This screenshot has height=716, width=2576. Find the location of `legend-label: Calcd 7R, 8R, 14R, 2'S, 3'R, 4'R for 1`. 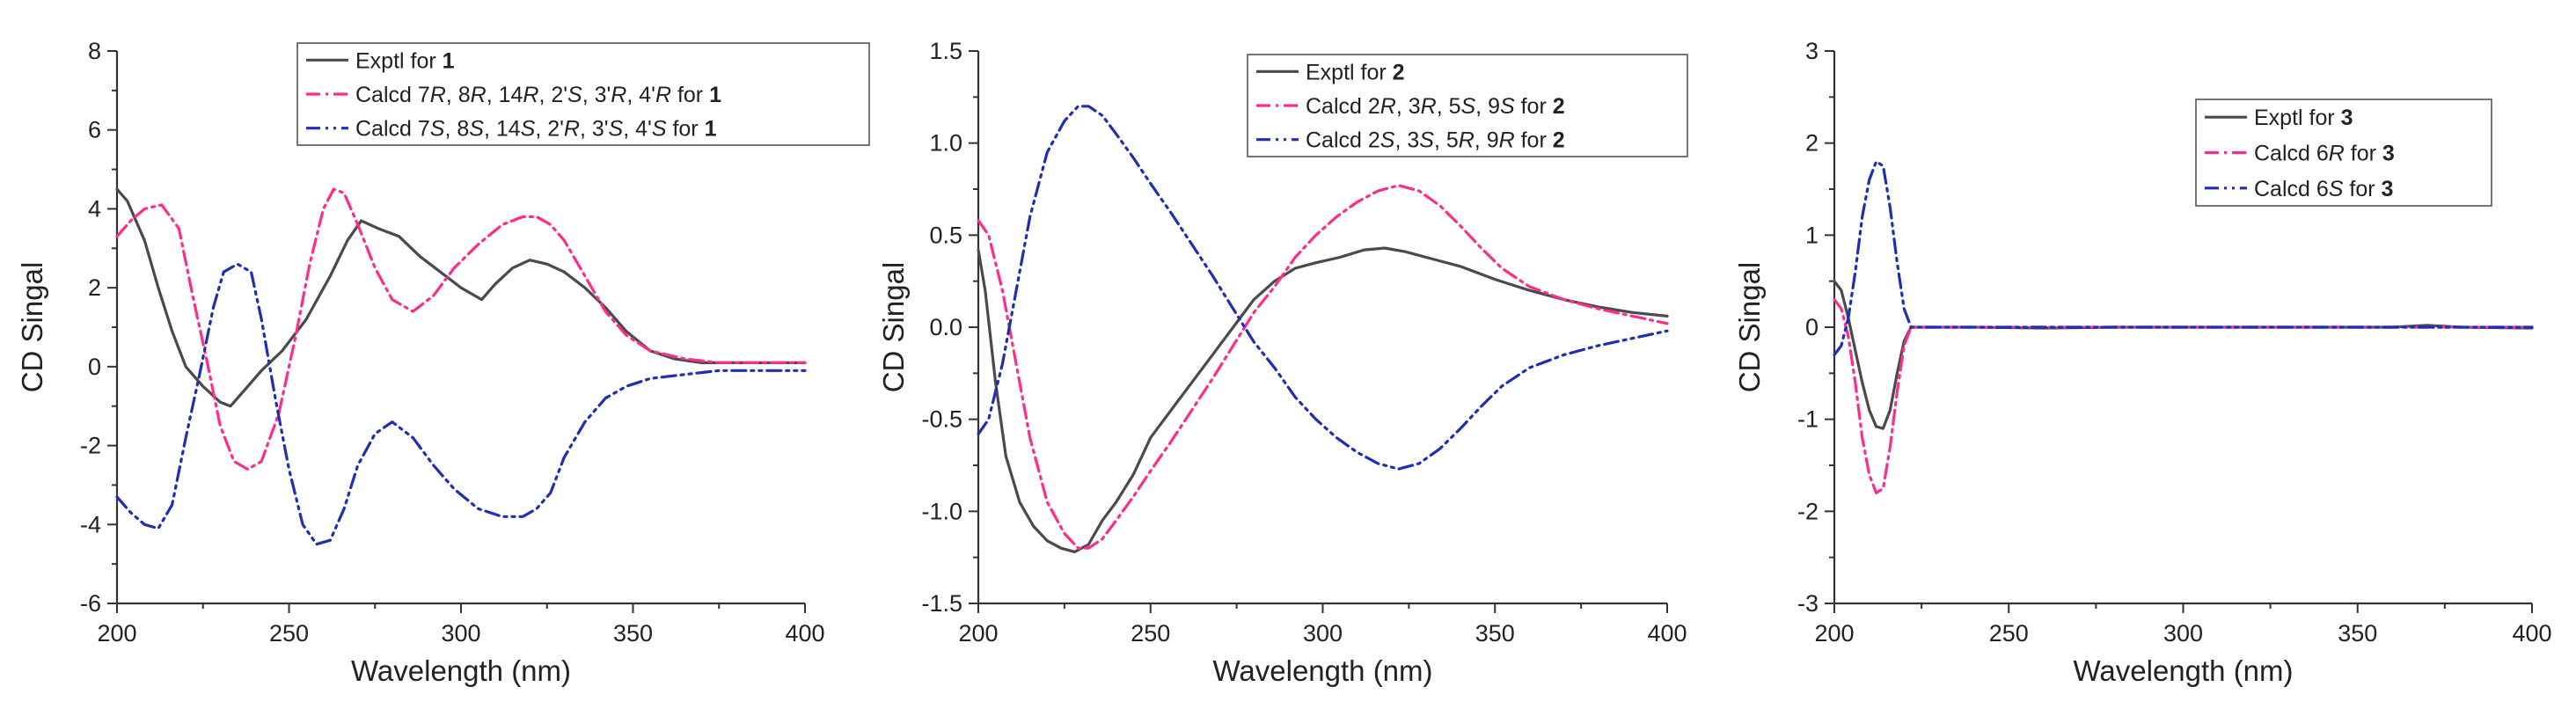

legend-label: Calcd 7R, 8R, 14R, 2'S, 3'R, 4'R for 1 is located at coordinates (538, 95).